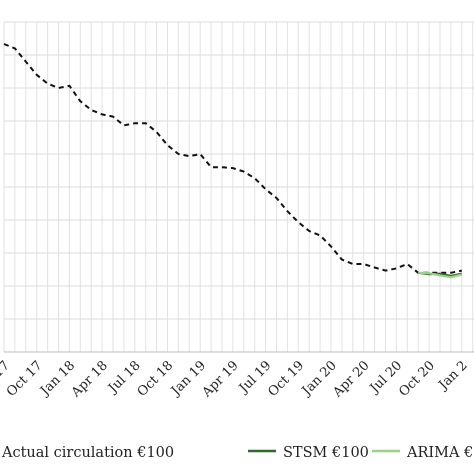 This screenshot has width=474, height=474. Describe the element at coordinates (89, 379) in the screenshot. I see `x-tick-label: Apr 18` at that location.